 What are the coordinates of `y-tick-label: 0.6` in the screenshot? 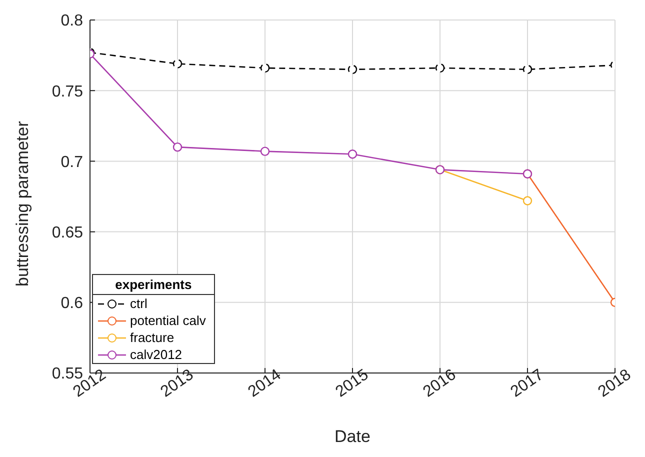 It's located at (72, 303).